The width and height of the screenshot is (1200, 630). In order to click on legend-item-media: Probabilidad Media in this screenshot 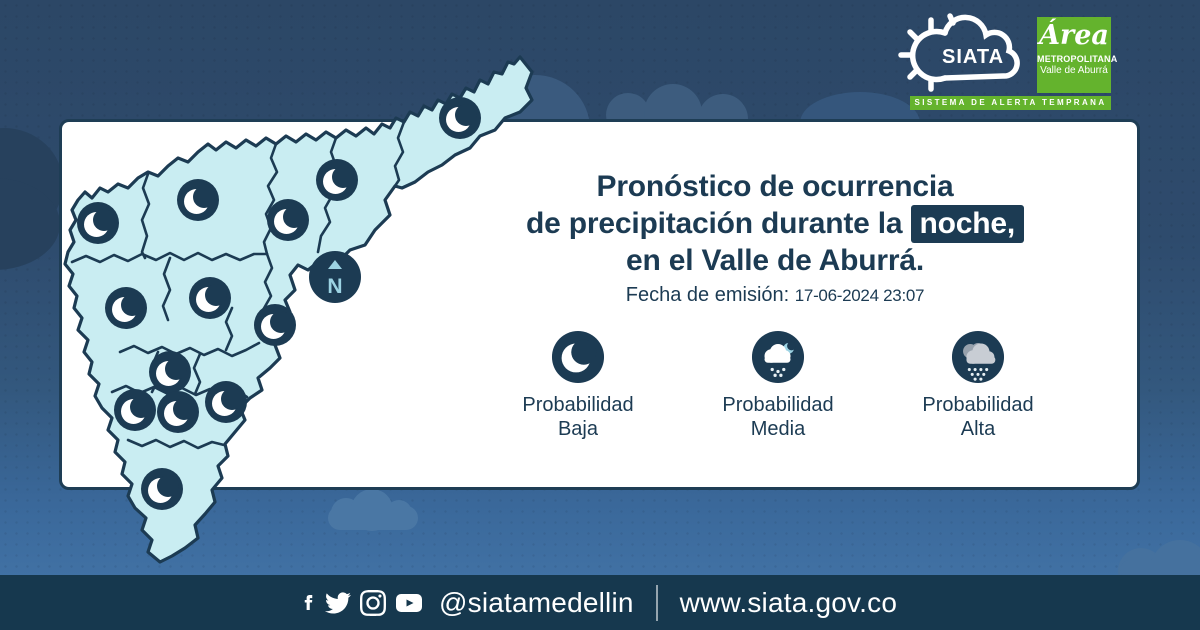, I will do `click(778, 385)`.